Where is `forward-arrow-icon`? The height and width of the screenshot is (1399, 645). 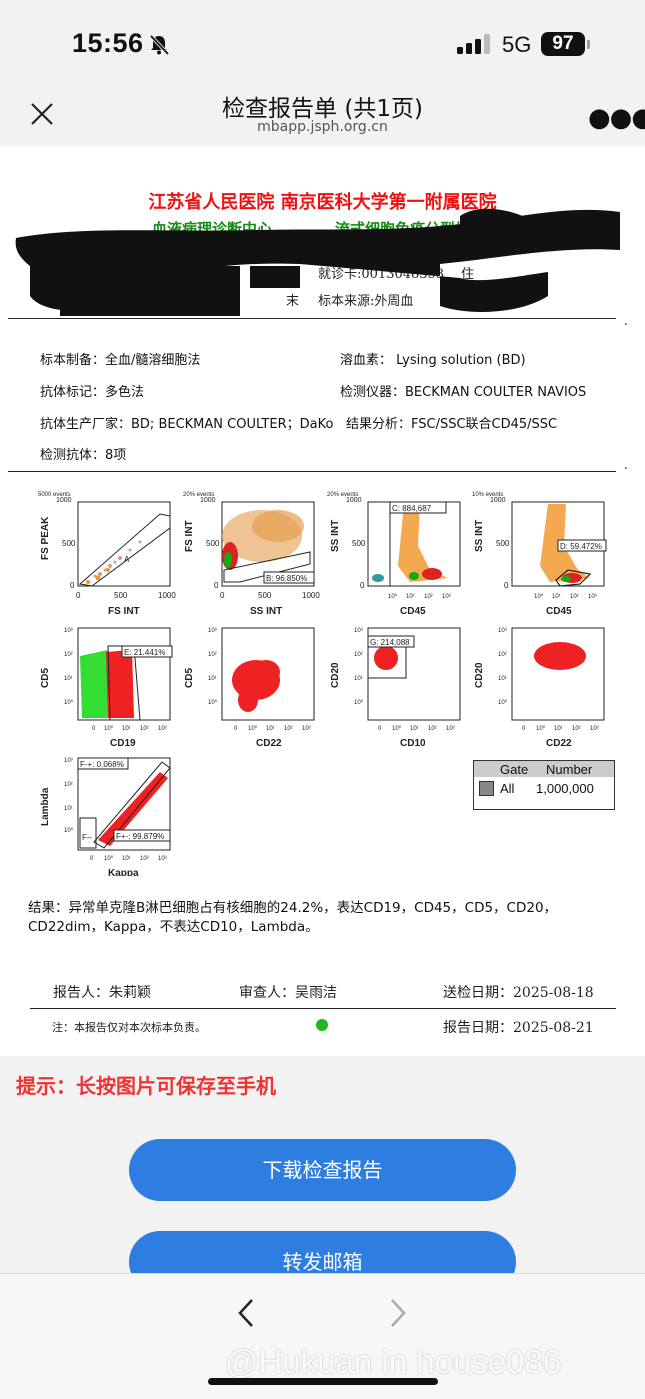 forward-arrow-icon is located at coordinates (398, 1313).